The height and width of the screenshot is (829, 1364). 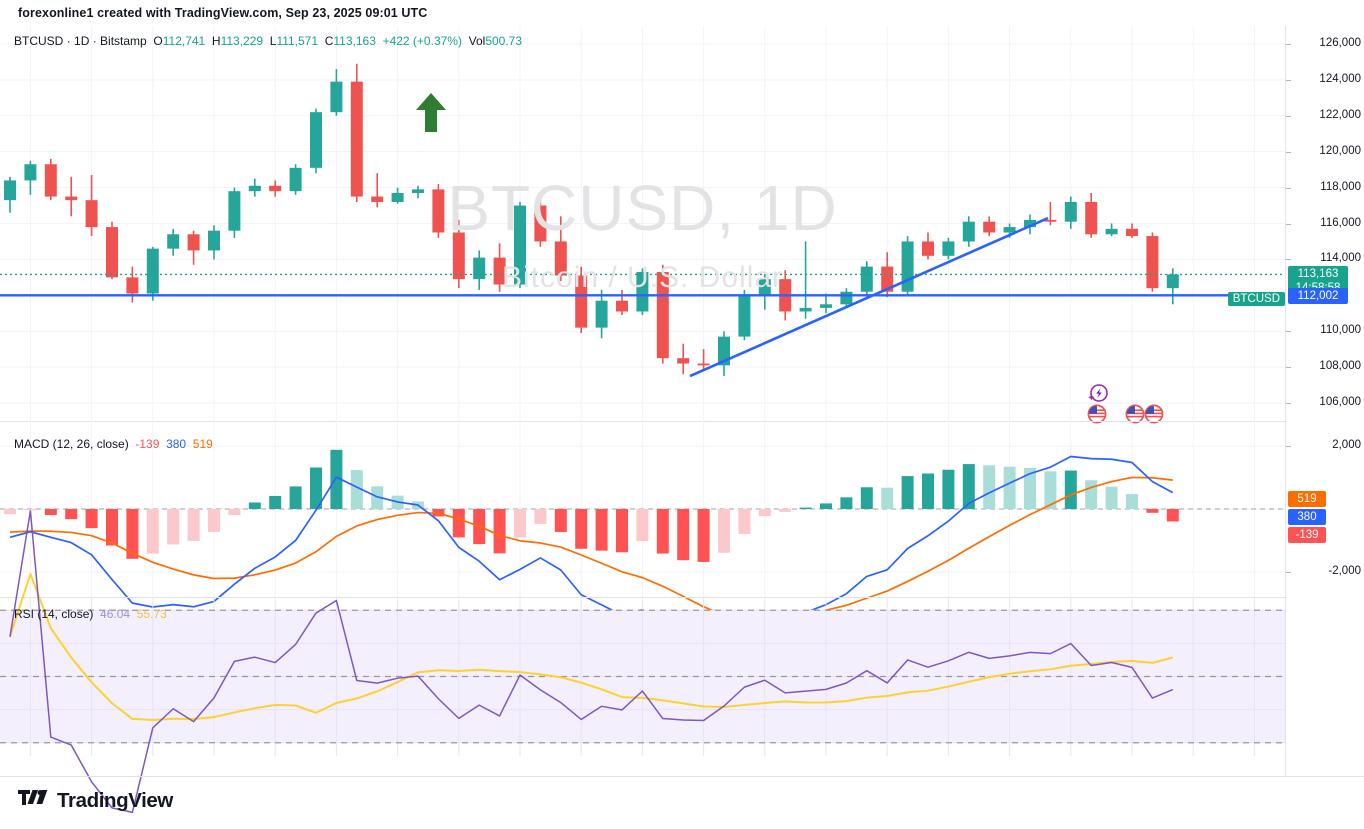 I want to click on legend-open-value: 112,741, so click(x=184, y=41).